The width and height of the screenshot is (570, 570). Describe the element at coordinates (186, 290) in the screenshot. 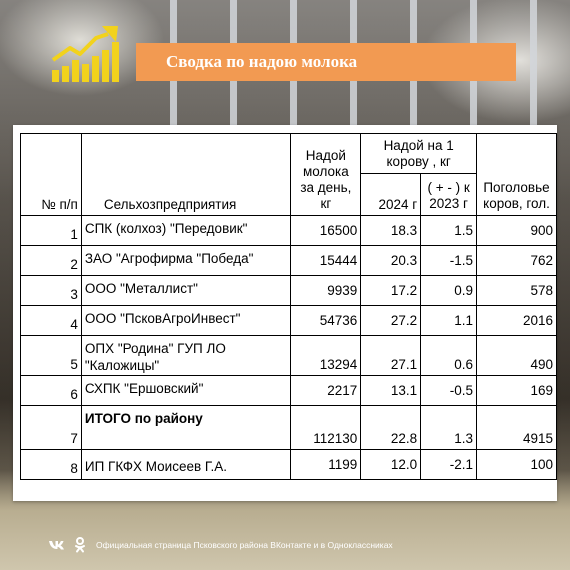

I see `row-farm: ООО "Металлист"` at that location.